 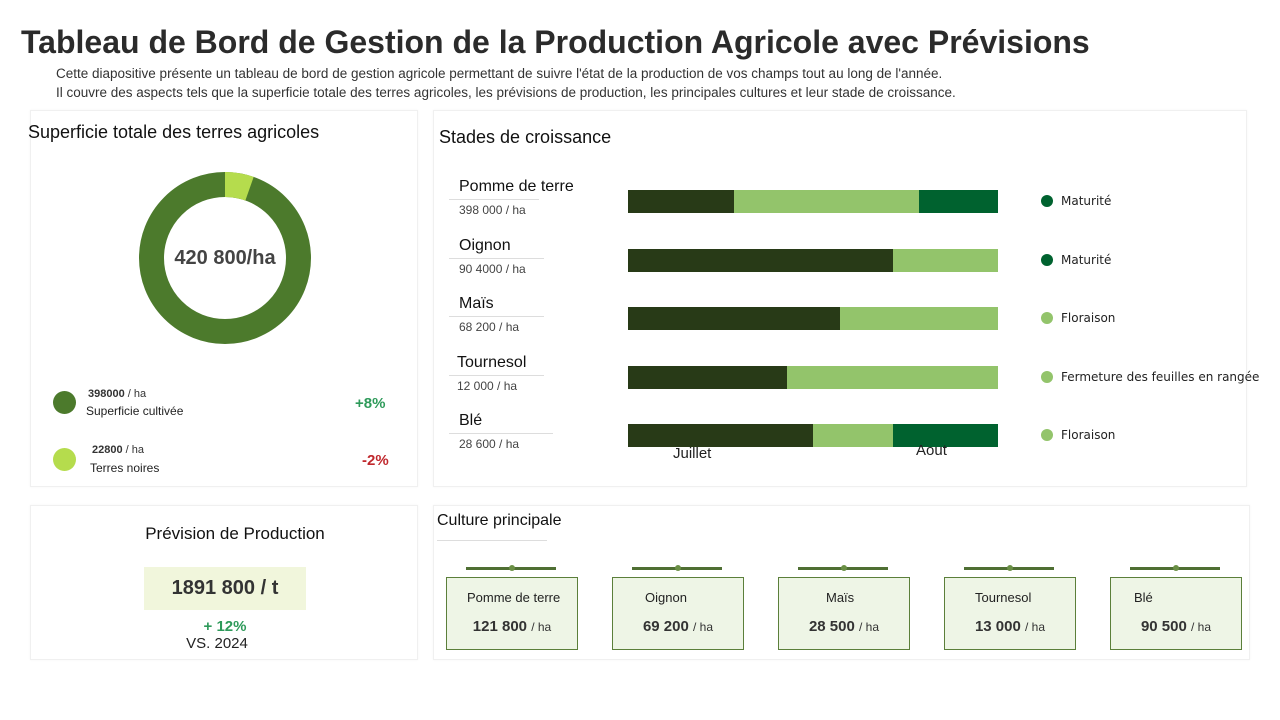 What do you see at coordinates (137, 394) in the screenshot?
I see `cultivee-unit: / ha` at bounding box center [137, 394].